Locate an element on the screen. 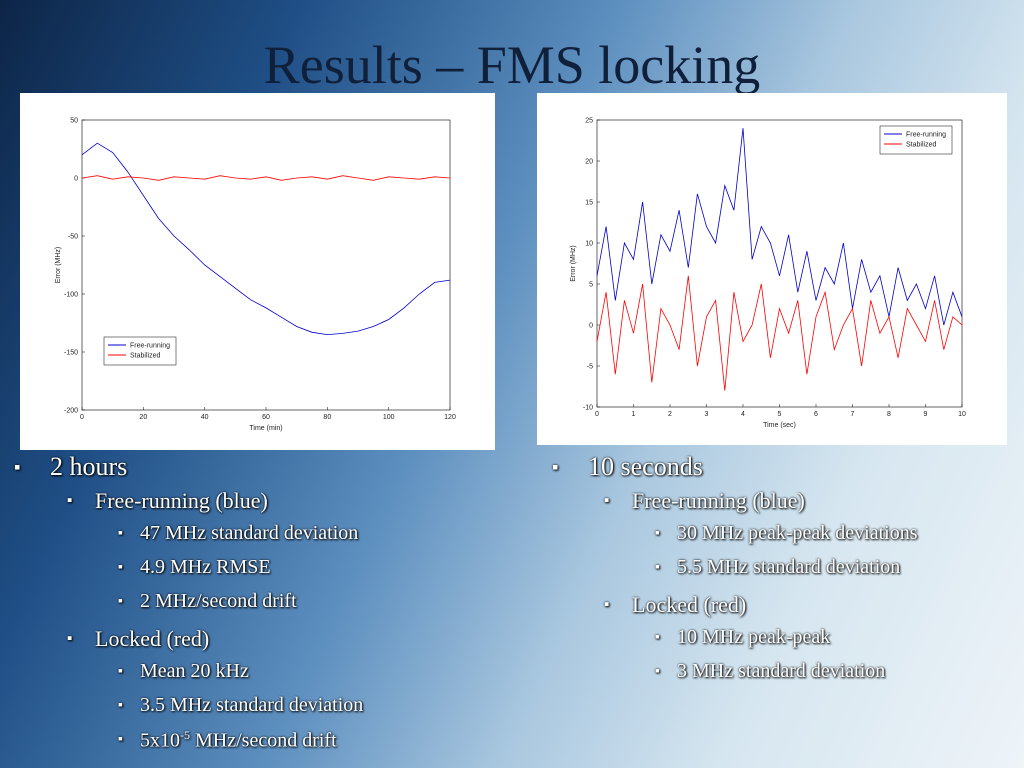 The height and width of the screenshot is (768, 1024). bullet-text: 3 MHz standard deviation is located at coordinates (781, 671).